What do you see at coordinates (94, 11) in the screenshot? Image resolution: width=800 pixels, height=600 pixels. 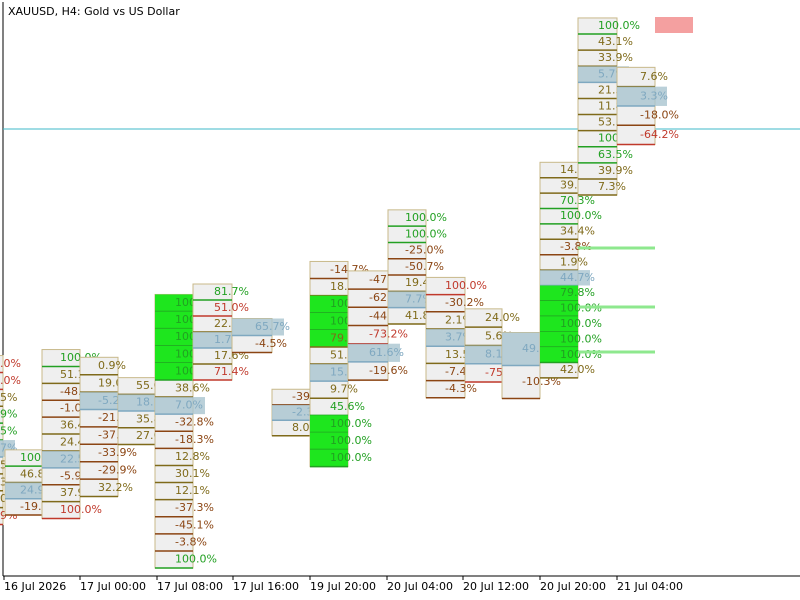 I see `chart-title: XAUUSD, H4: Gold vs US Dollar` at bounding box center [94, 11].